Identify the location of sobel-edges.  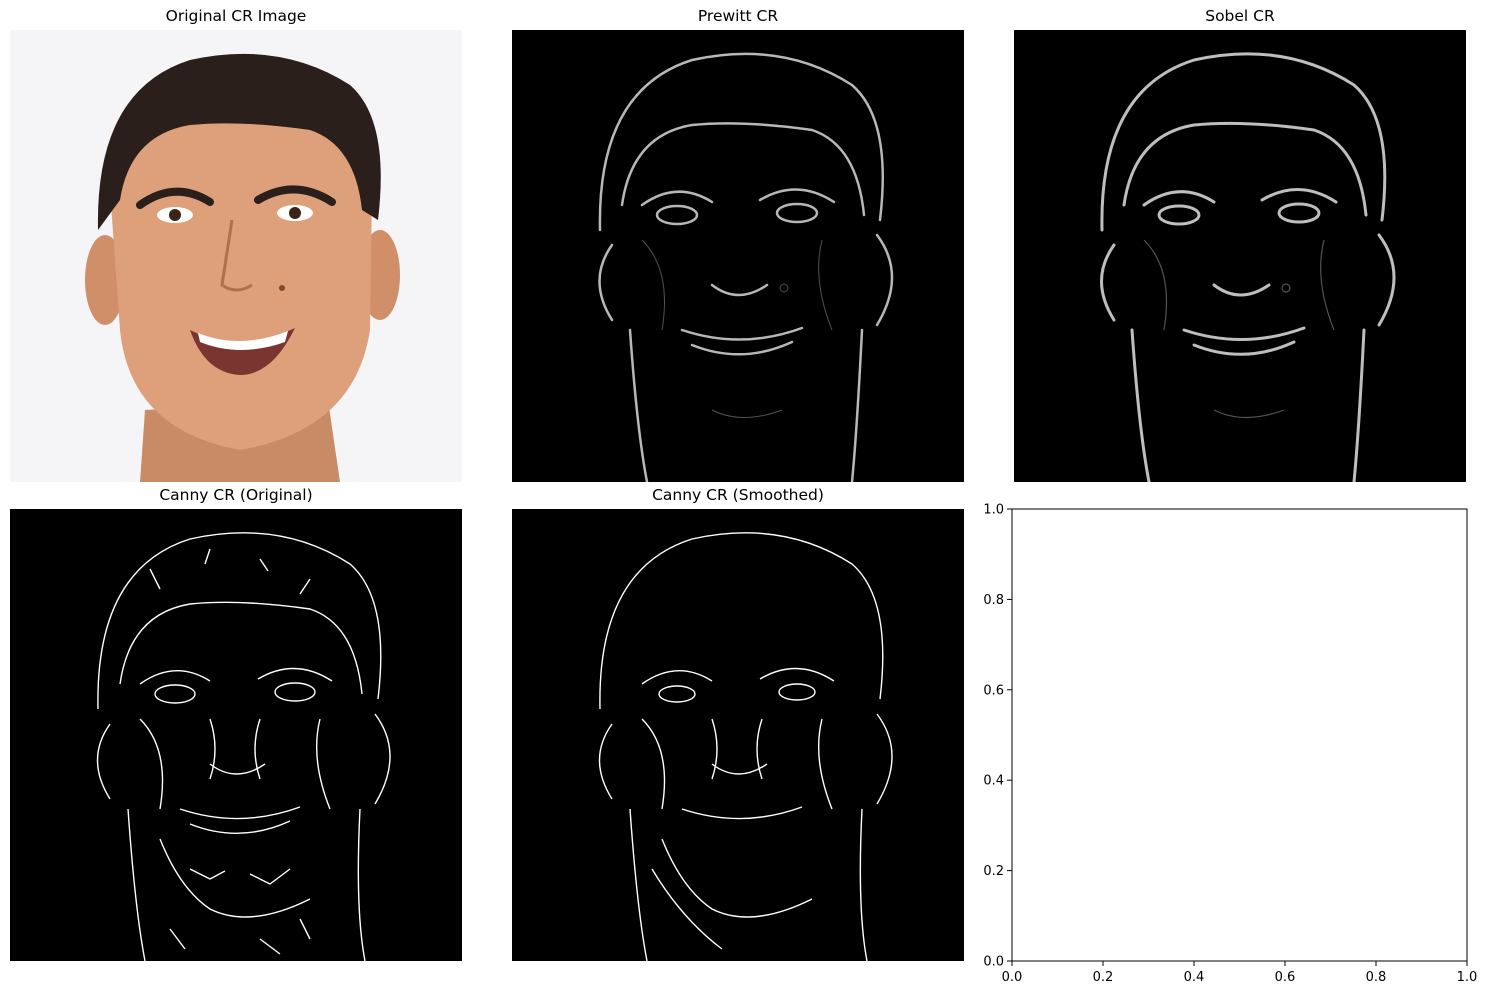
(1248, 267).